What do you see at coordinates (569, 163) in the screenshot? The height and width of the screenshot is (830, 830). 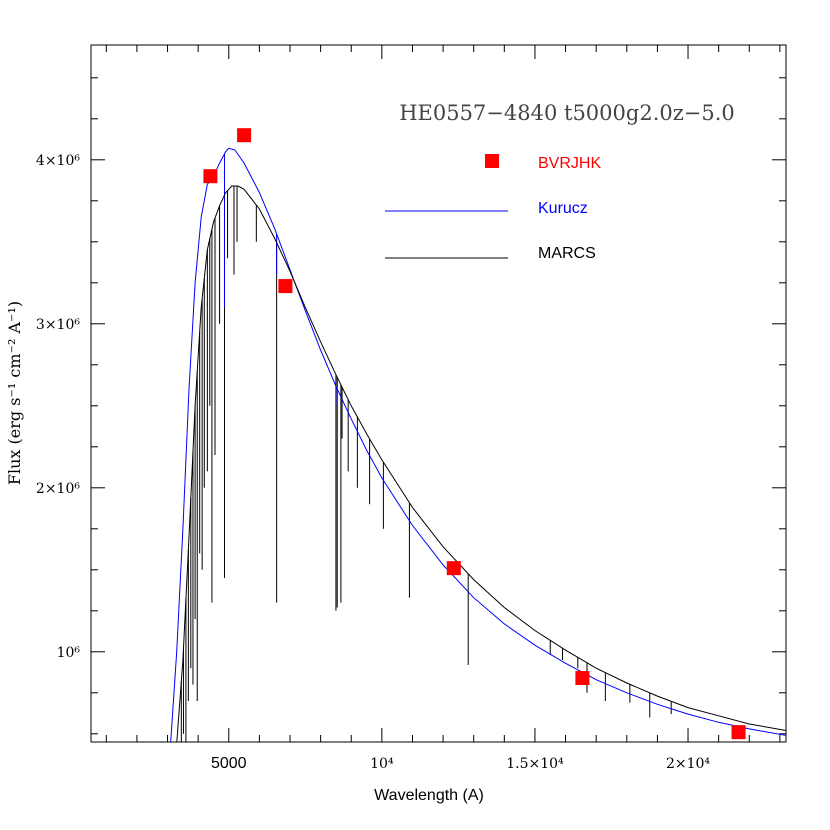 I see `legend-bvrjhk-label: BVRJHK` at bounding box center [569, 163].